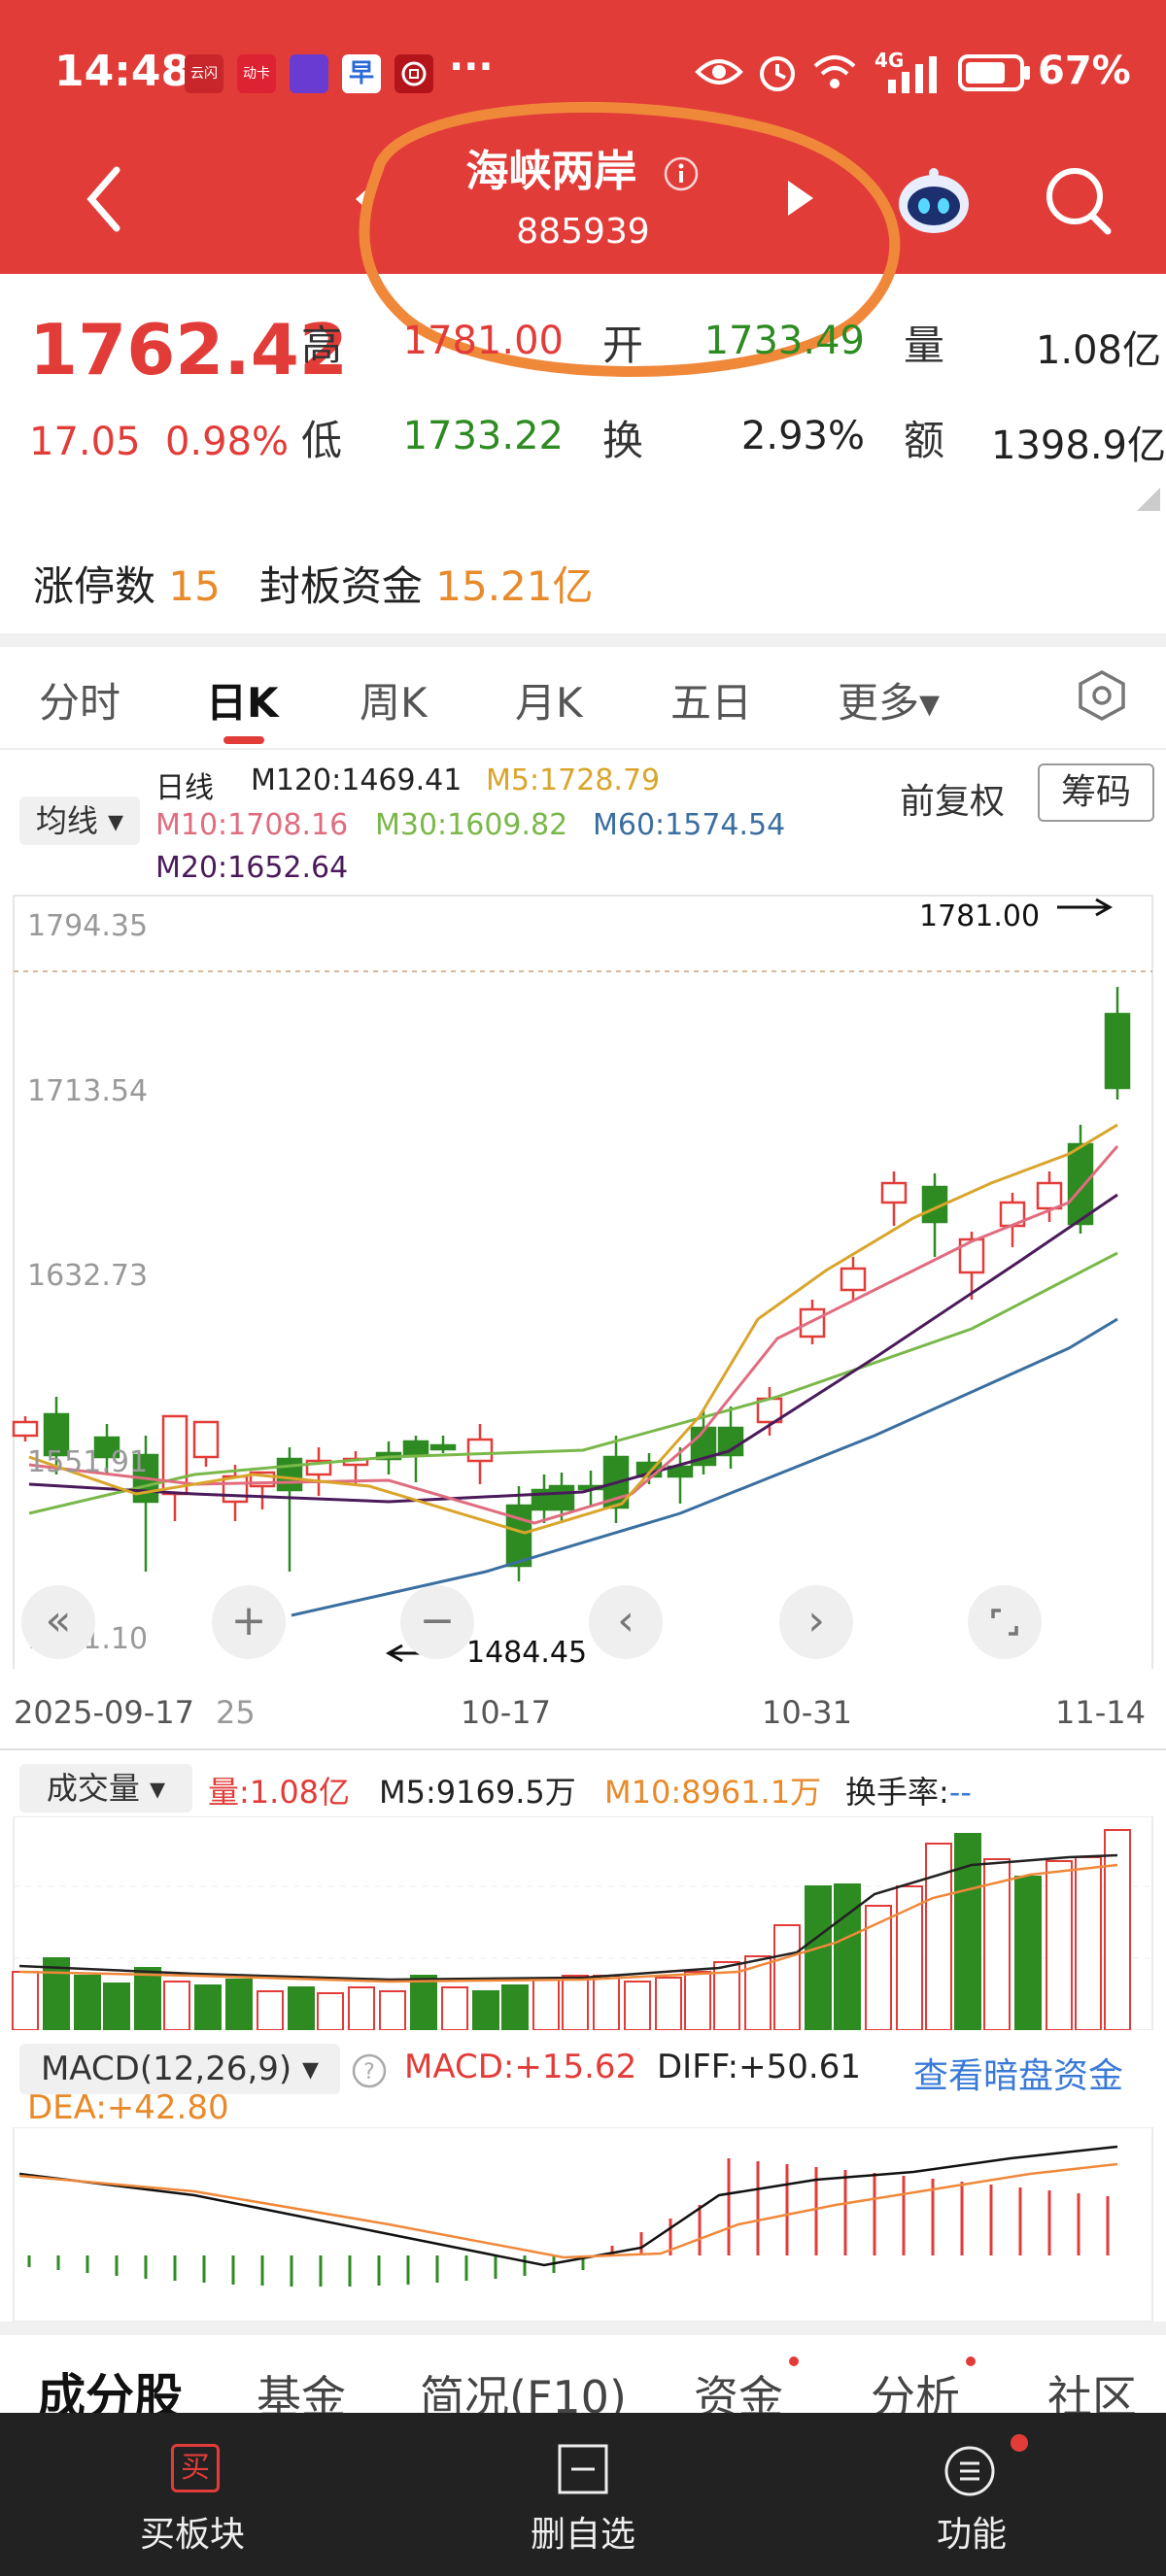 This screenshot has width=1166, height=2576. Describe the element at coordinates (583, 2469) in the screenshot. I see `remove-watchlist-icon` at that location.